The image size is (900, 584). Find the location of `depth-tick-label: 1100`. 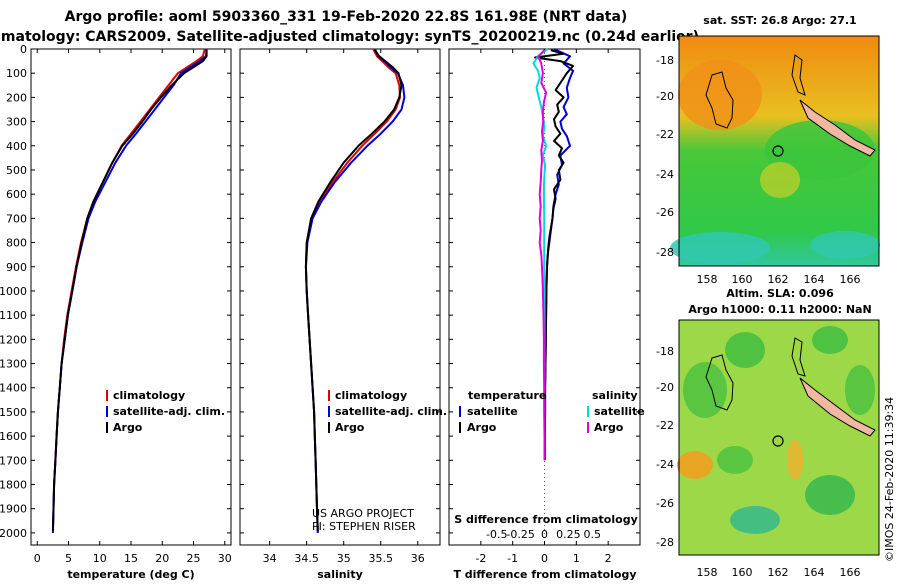

depth-tick-label: 1100 is located at coordinates (13, 315).